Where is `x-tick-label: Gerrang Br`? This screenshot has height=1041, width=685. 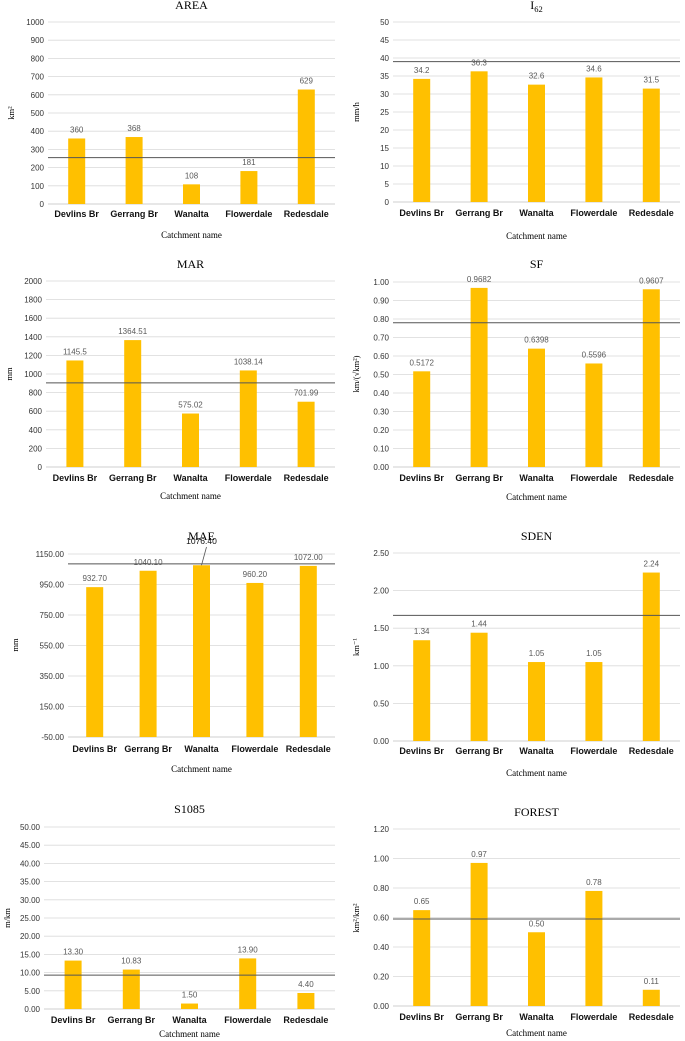 x-tick-label: Gerrang Br is located at coordinates (479, 1017).